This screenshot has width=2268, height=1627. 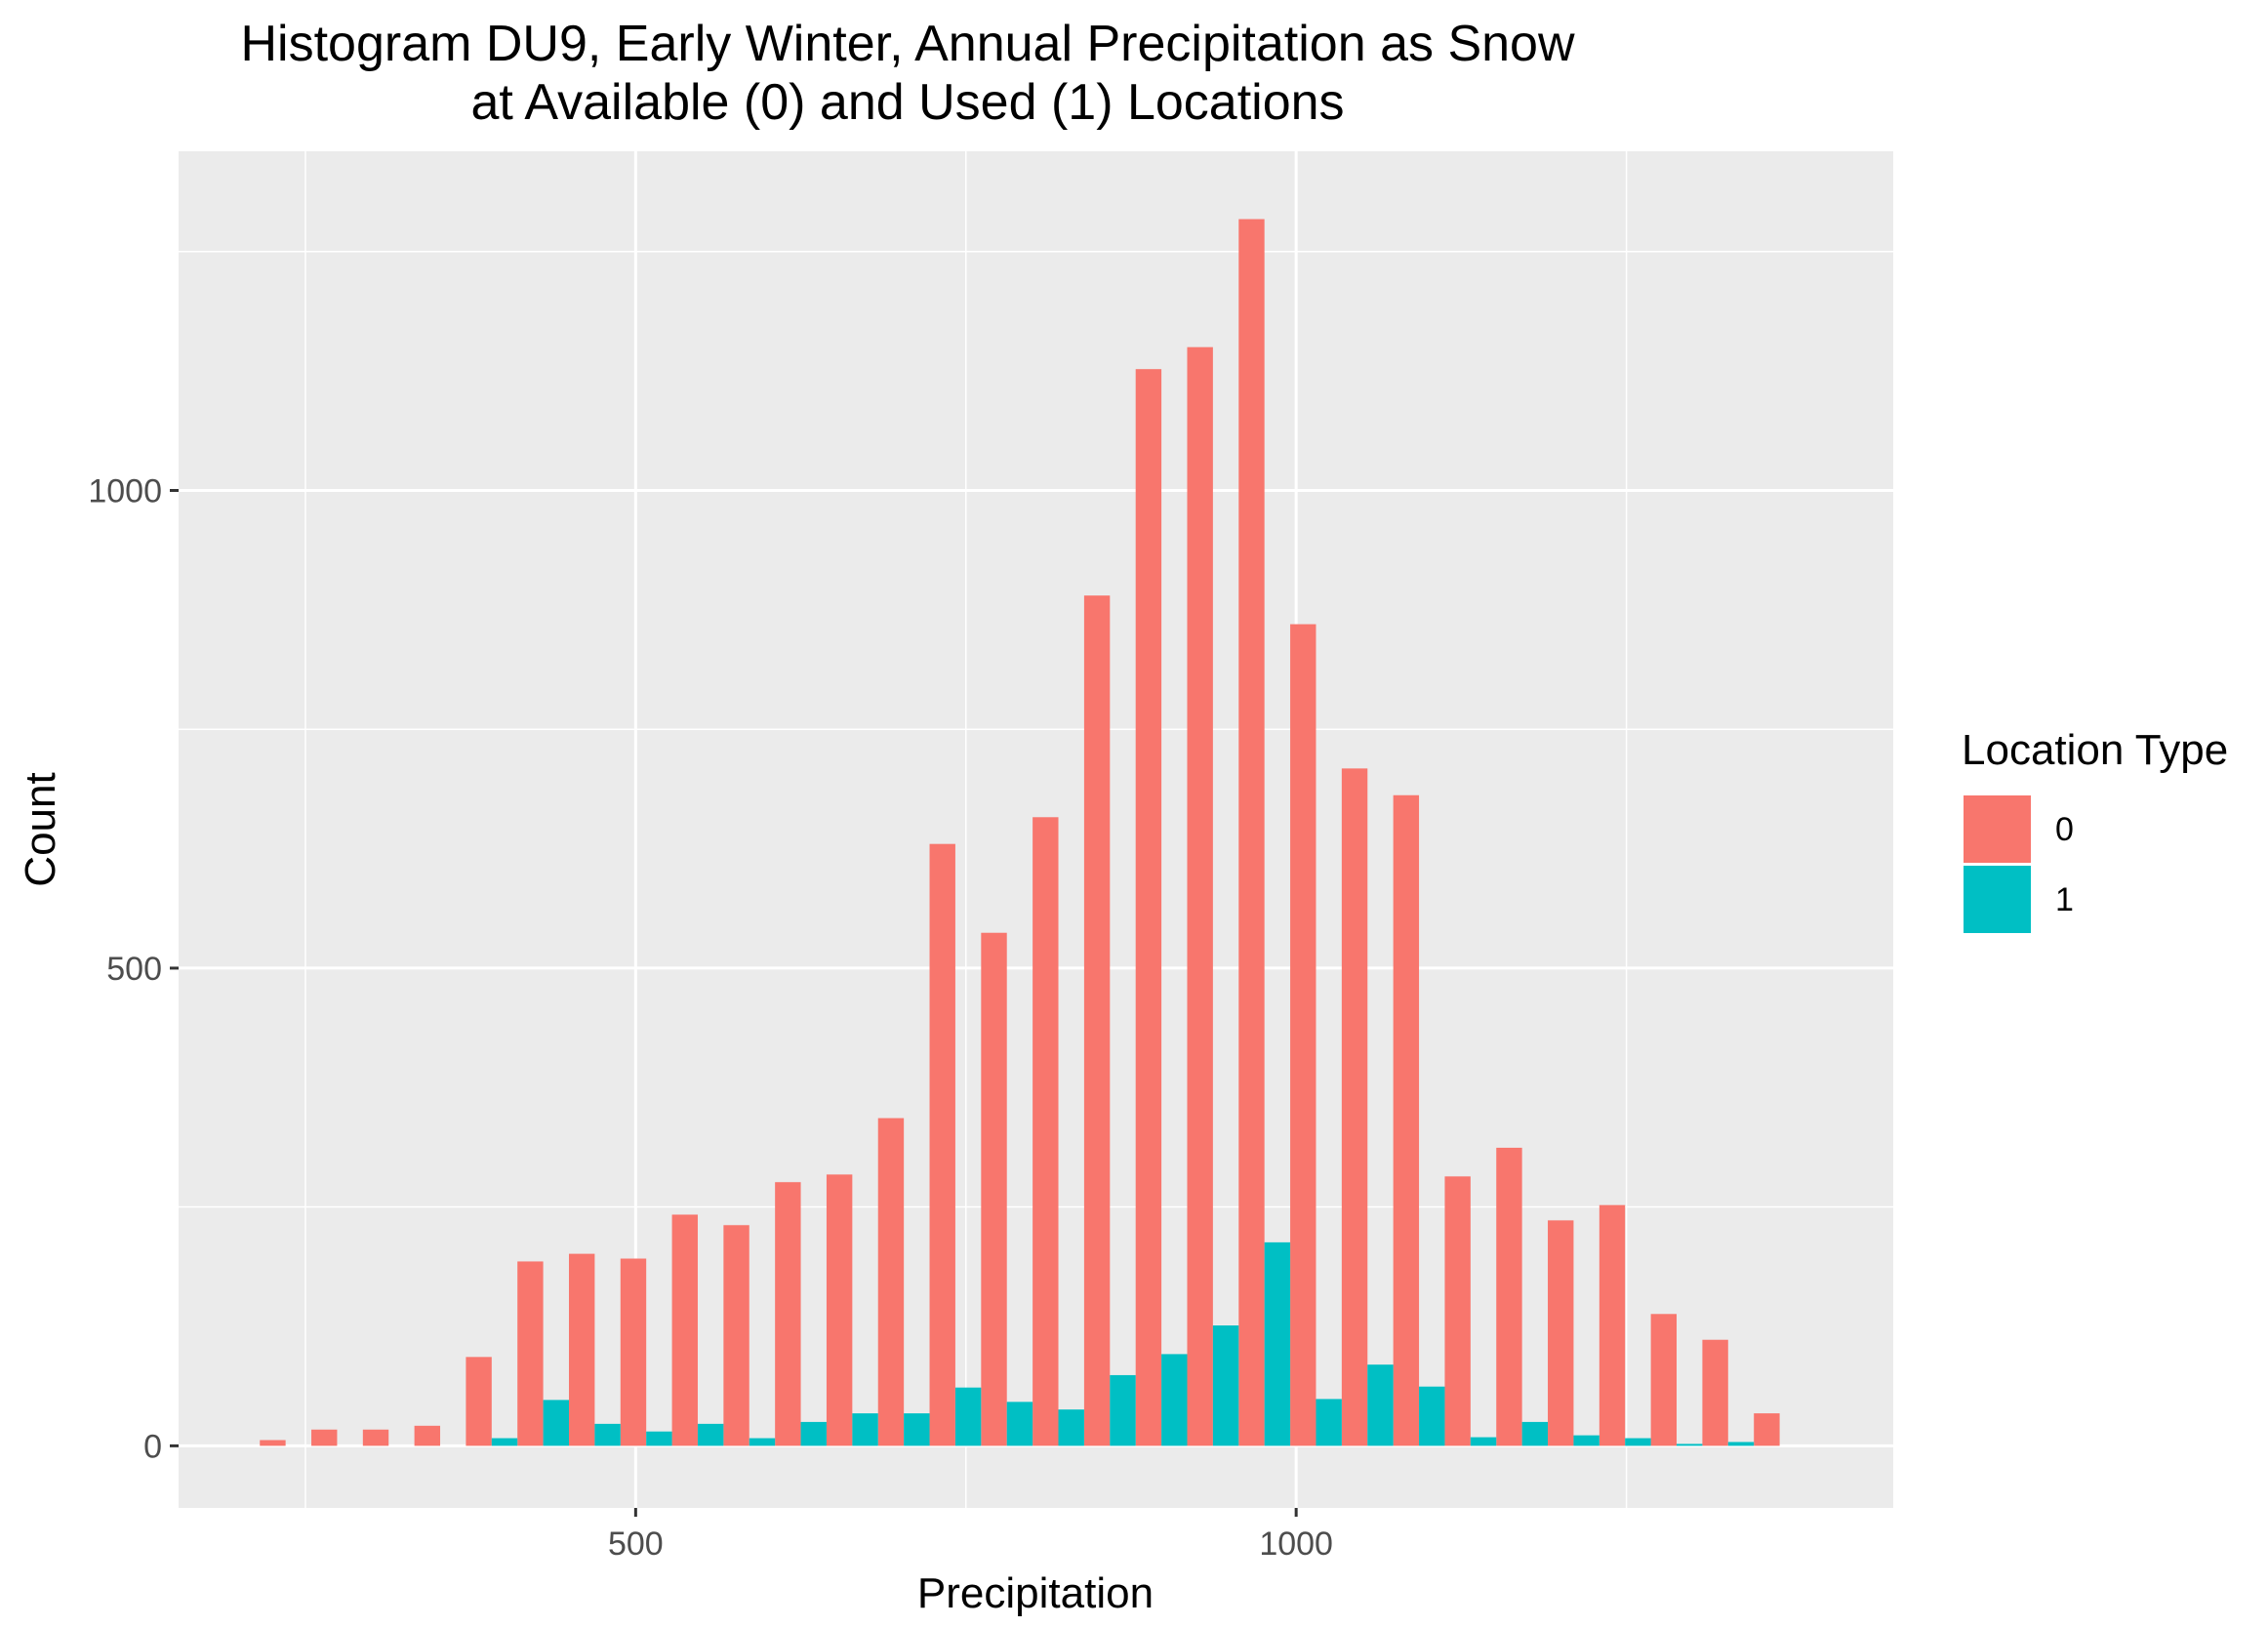 What do you see at coordinates (153, 1446) in the screenshot?
I see `y-tick-label: 0` at bounding box center [153, 1446].